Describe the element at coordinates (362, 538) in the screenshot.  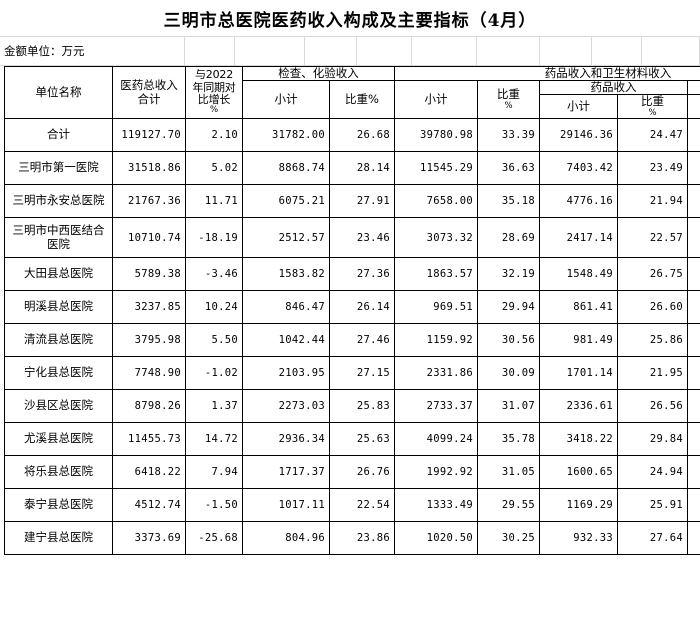
I see `cell-exam-proportion: 23.86` at that location.